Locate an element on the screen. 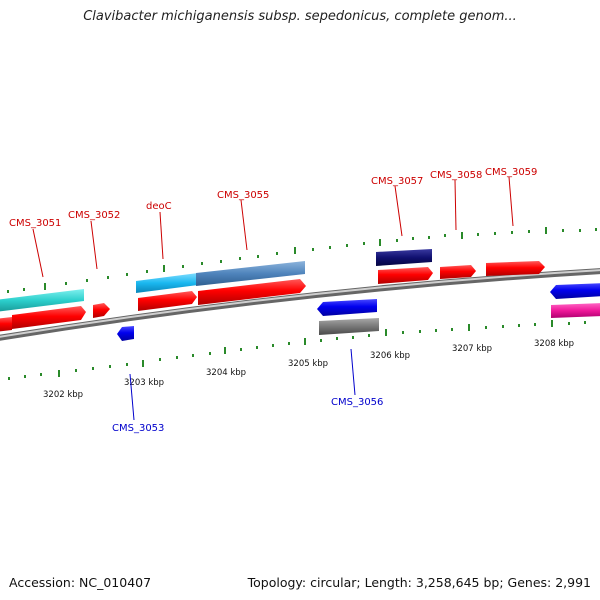  gene-feature-steel is located at coordinates (250, 273).